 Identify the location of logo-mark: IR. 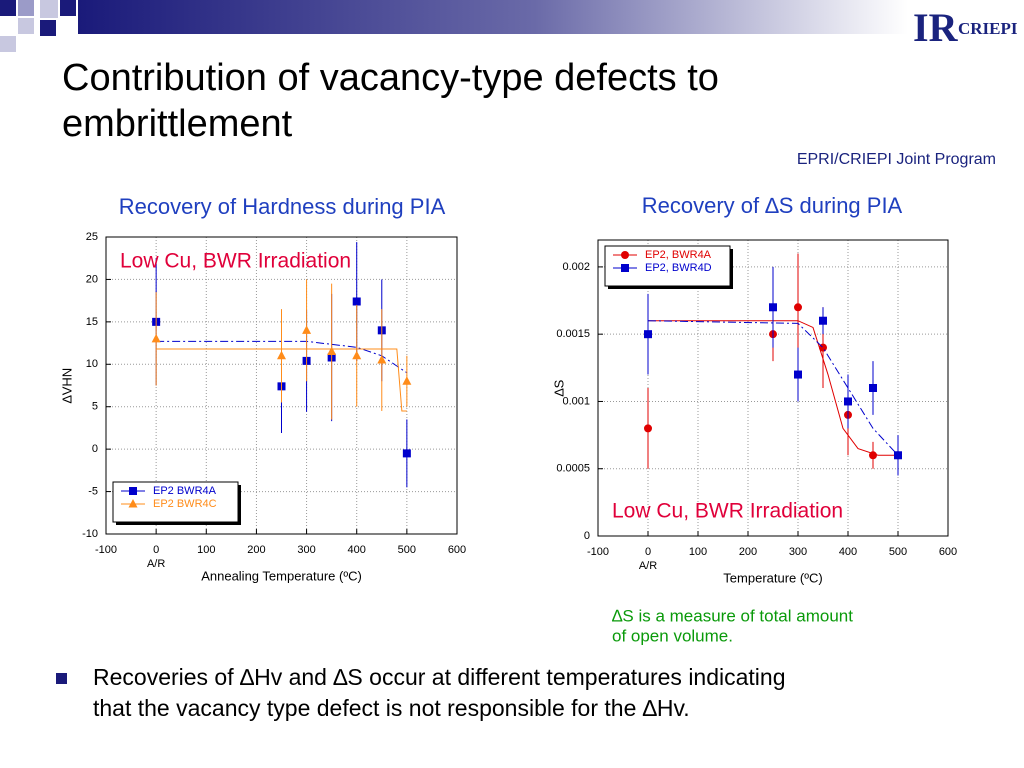
(936, 27).